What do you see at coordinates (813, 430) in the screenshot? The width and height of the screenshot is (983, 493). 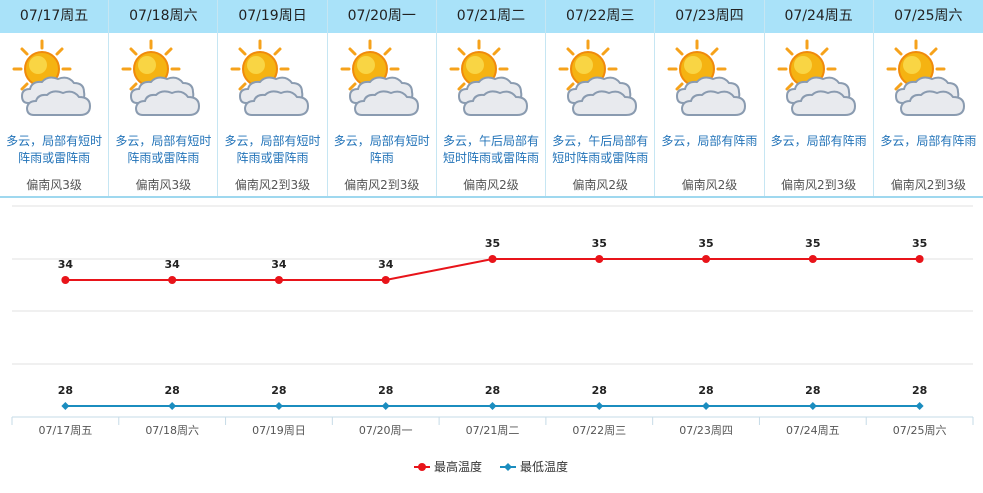 I see `x-tick-label: 07/24周五` at bounding box center [813, 430].